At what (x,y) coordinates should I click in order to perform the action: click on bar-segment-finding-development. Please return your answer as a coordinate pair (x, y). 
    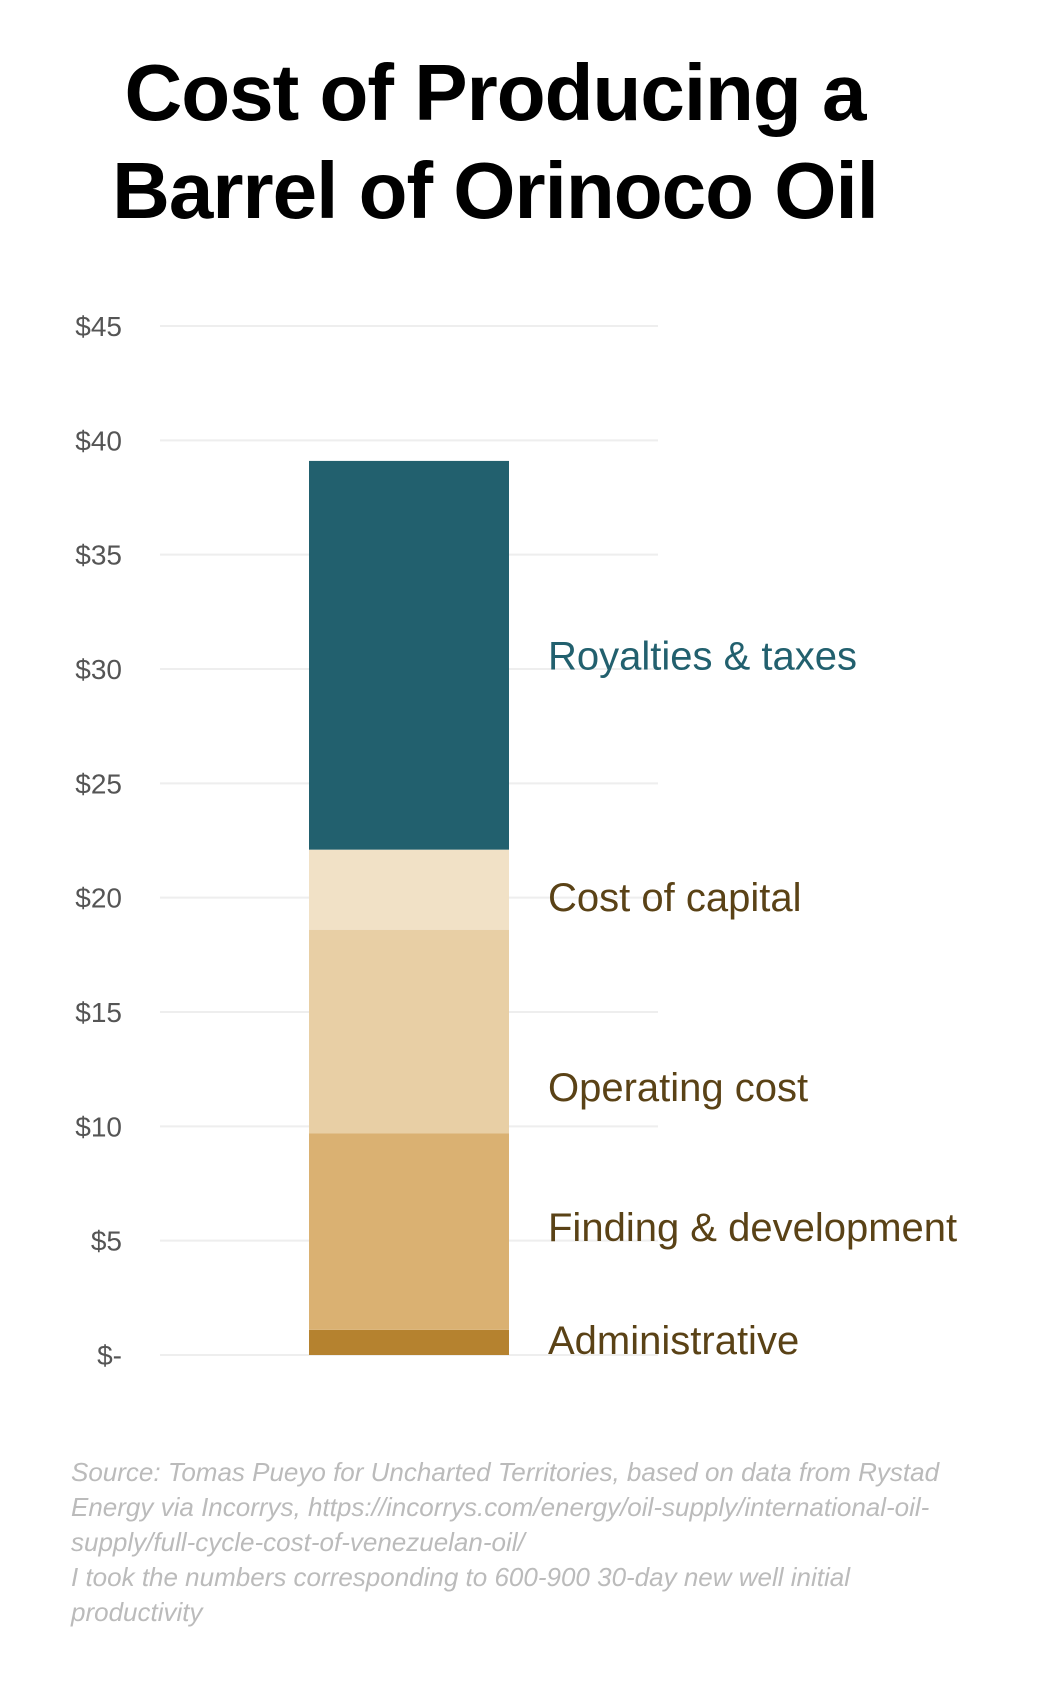
    Looking at the image, I should click on (409, 1231).